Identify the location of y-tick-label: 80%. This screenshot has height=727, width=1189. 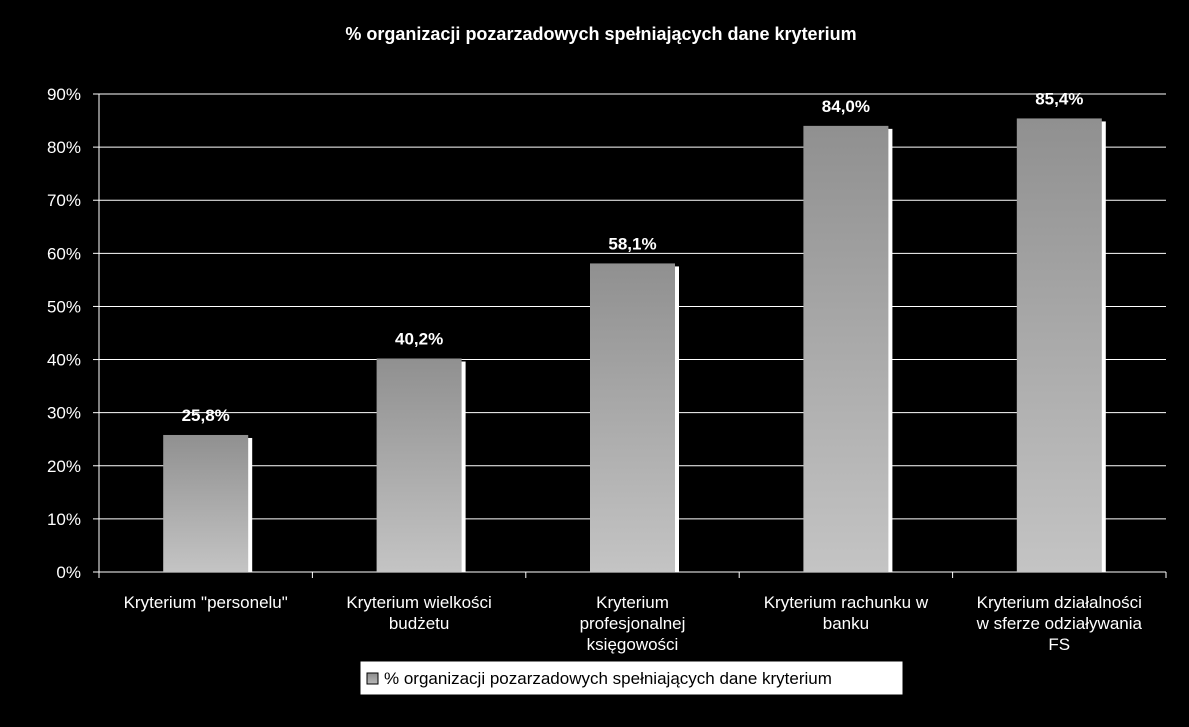
(64, 147).